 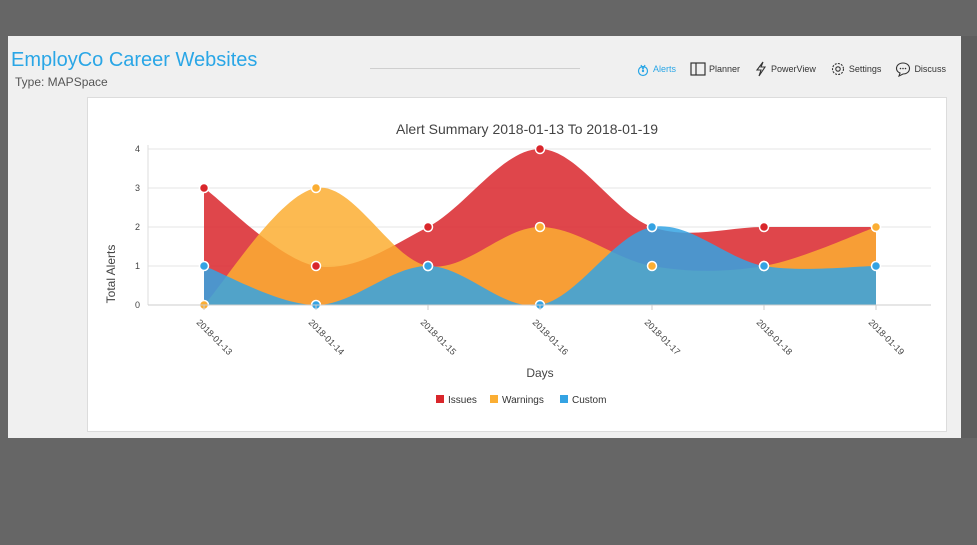 I want to click on legend-label-warnings: Warnings, so click(x=523, y=400).